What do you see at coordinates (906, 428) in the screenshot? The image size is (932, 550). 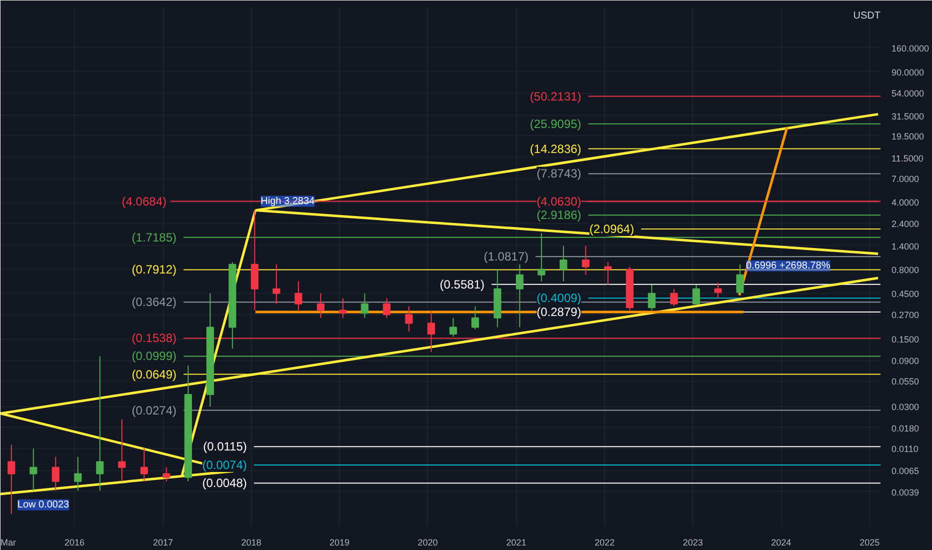 I see `y-tick-label: 0.0180` at bounding box center [906, 428].